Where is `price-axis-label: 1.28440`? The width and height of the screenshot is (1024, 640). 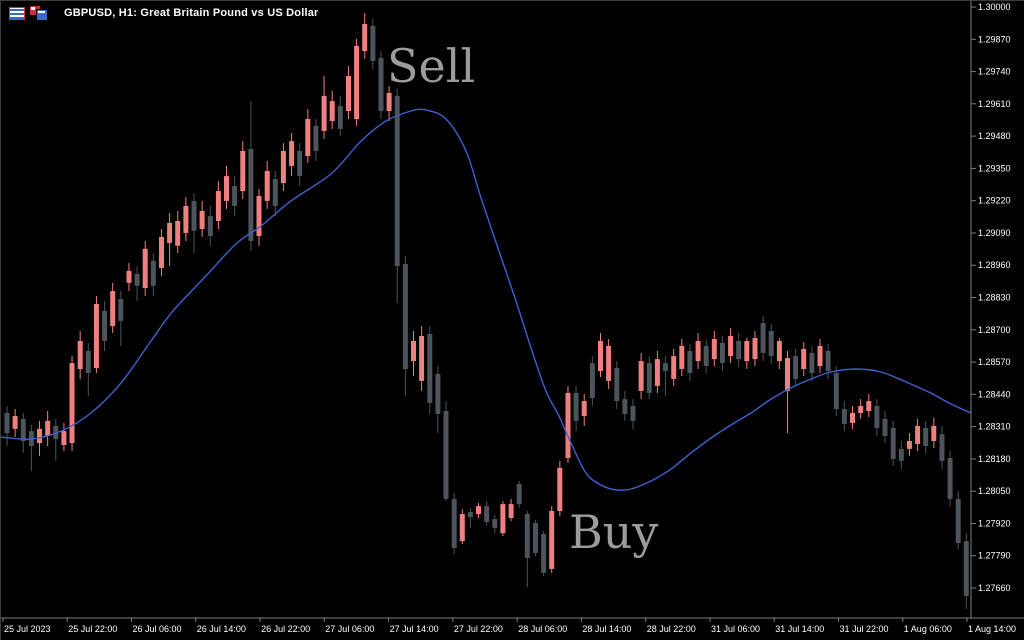 price-axis-label: 1.28440 is located at coordinates (994, 394).